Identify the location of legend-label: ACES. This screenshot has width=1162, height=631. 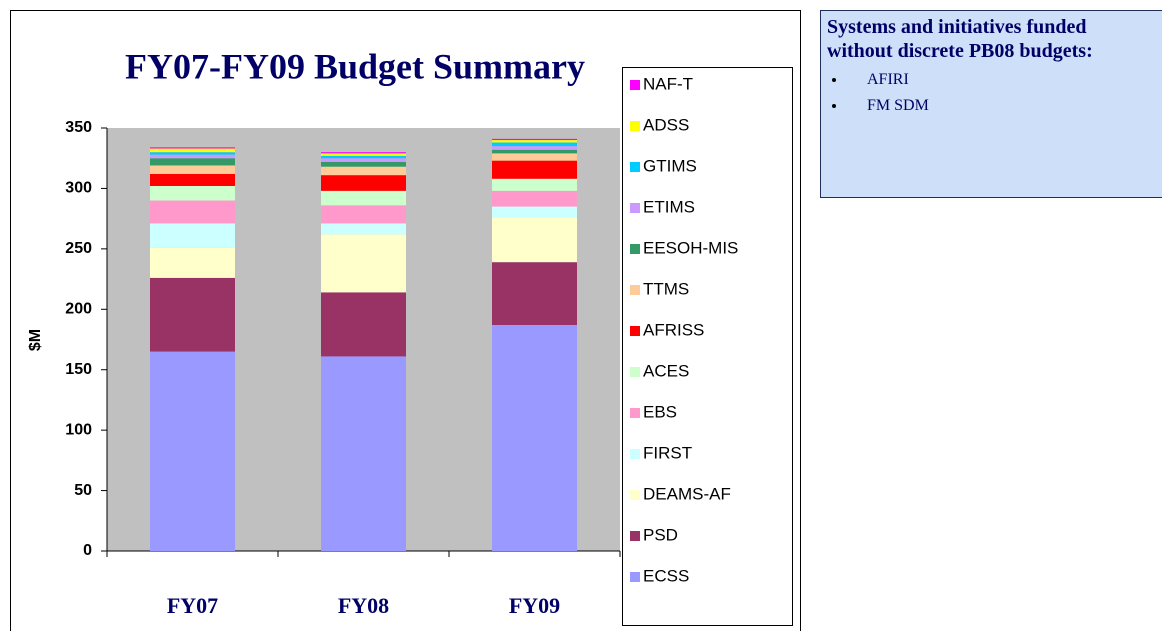
(666, 370).